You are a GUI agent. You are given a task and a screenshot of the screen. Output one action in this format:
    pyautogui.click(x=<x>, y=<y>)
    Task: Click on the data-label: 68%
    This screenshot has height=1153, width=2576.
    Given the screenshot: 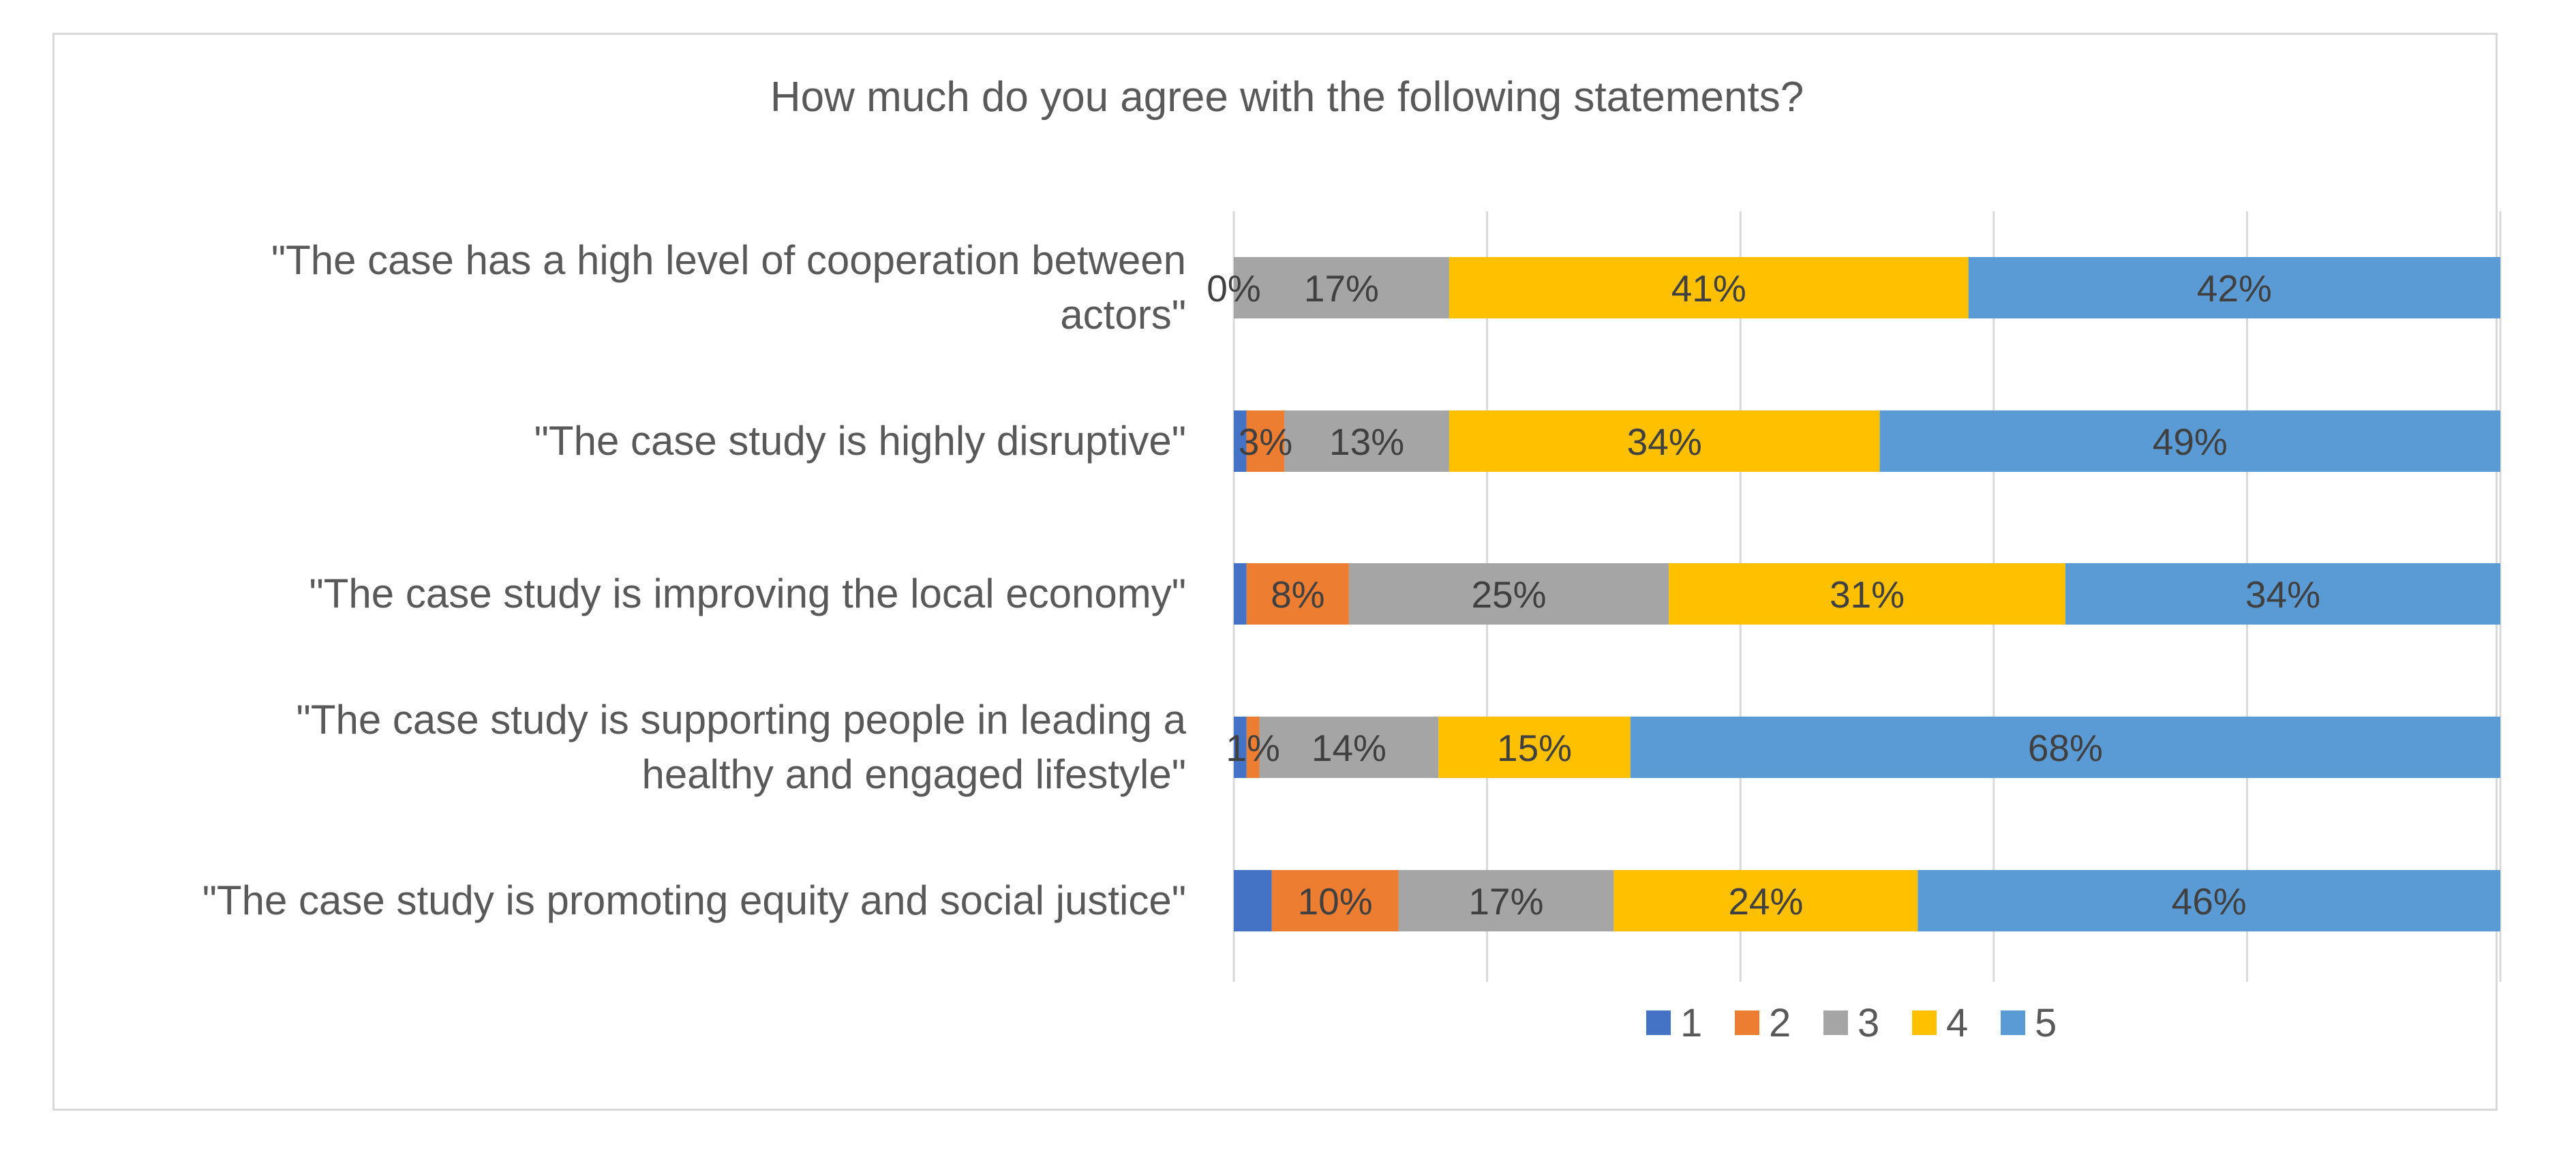 What is the action you would take?
    pyautogui.click(x=2065, y=748)
    